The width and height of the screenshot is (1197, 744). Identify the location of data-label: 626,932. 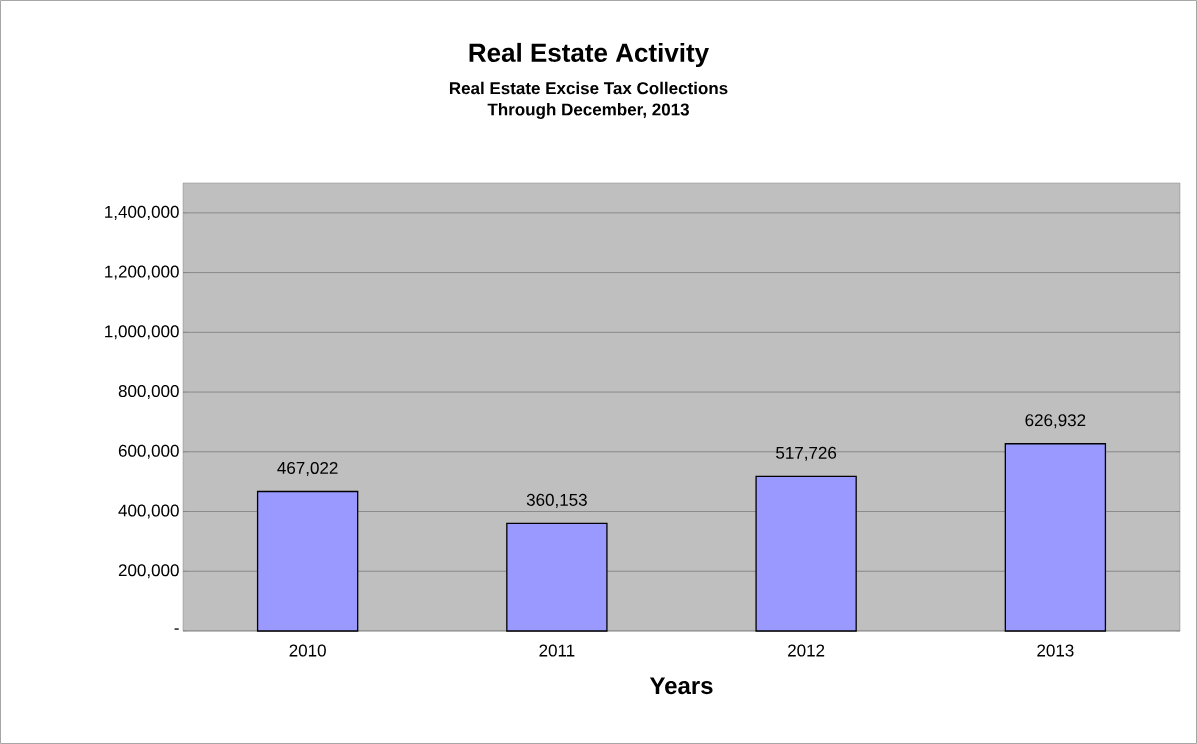
(1055, 421).